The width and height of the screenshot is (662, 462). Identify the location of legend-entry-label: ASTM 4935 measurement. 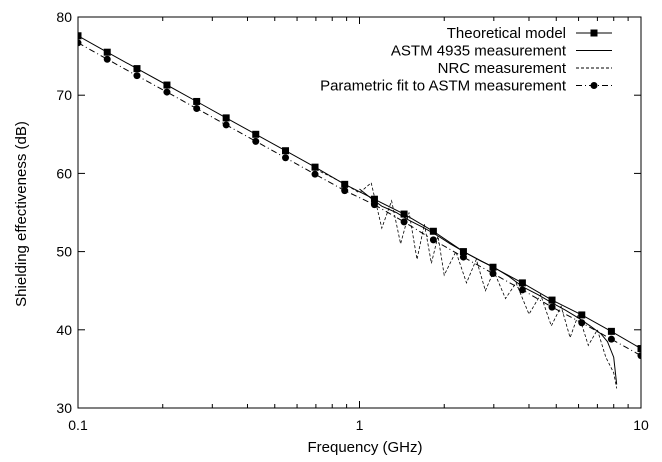
(479, 51).